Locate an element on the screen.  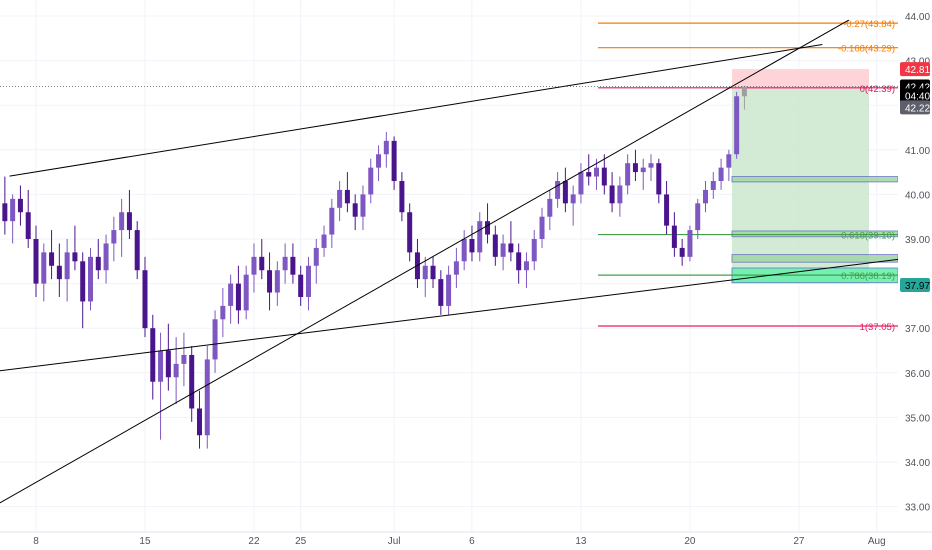
fib-level-label: -0.168(43.29) is located at coordinates (866, 49).